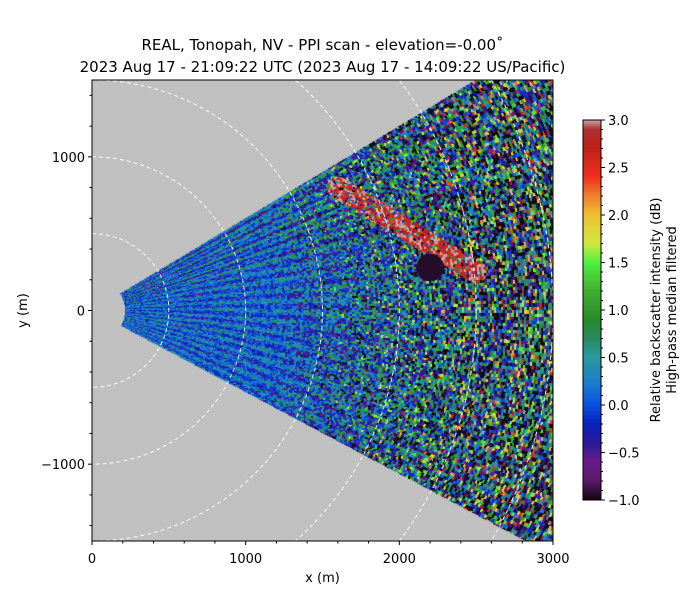 Image resolution: width=697 pixels, height=600 pixels. Describe the element at coordinates (552, 559) in the screenshot. I see `x-tick-label: 3000` at that location.